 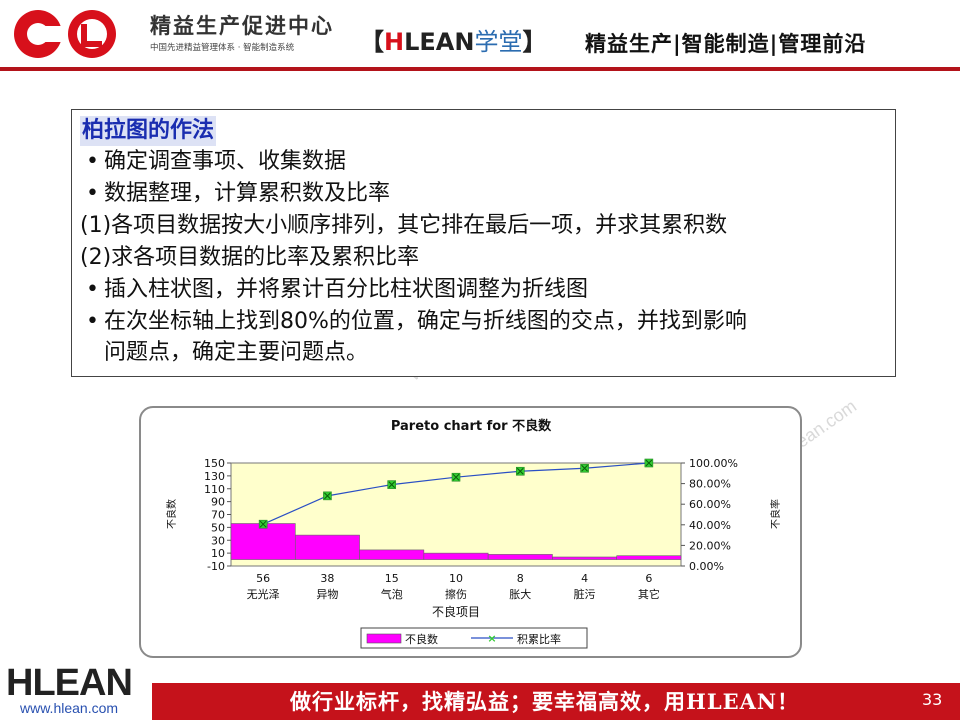 I want to click on page-number: 33, so click(x=932, y=699).